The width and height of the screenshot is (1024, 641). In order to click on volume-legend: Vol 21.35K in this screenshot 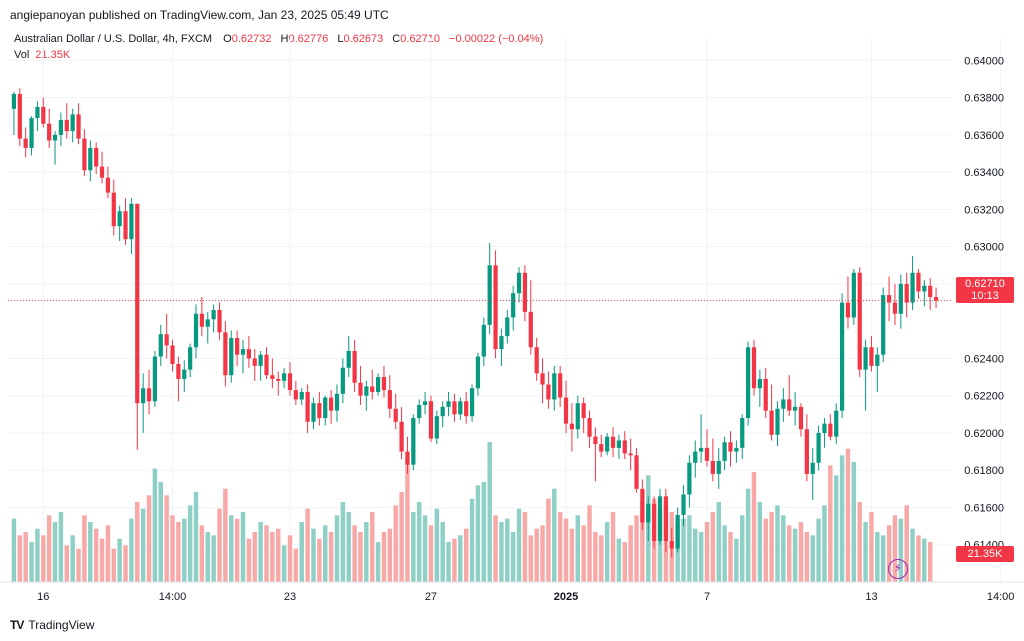, I will do `click(42, 55)`.